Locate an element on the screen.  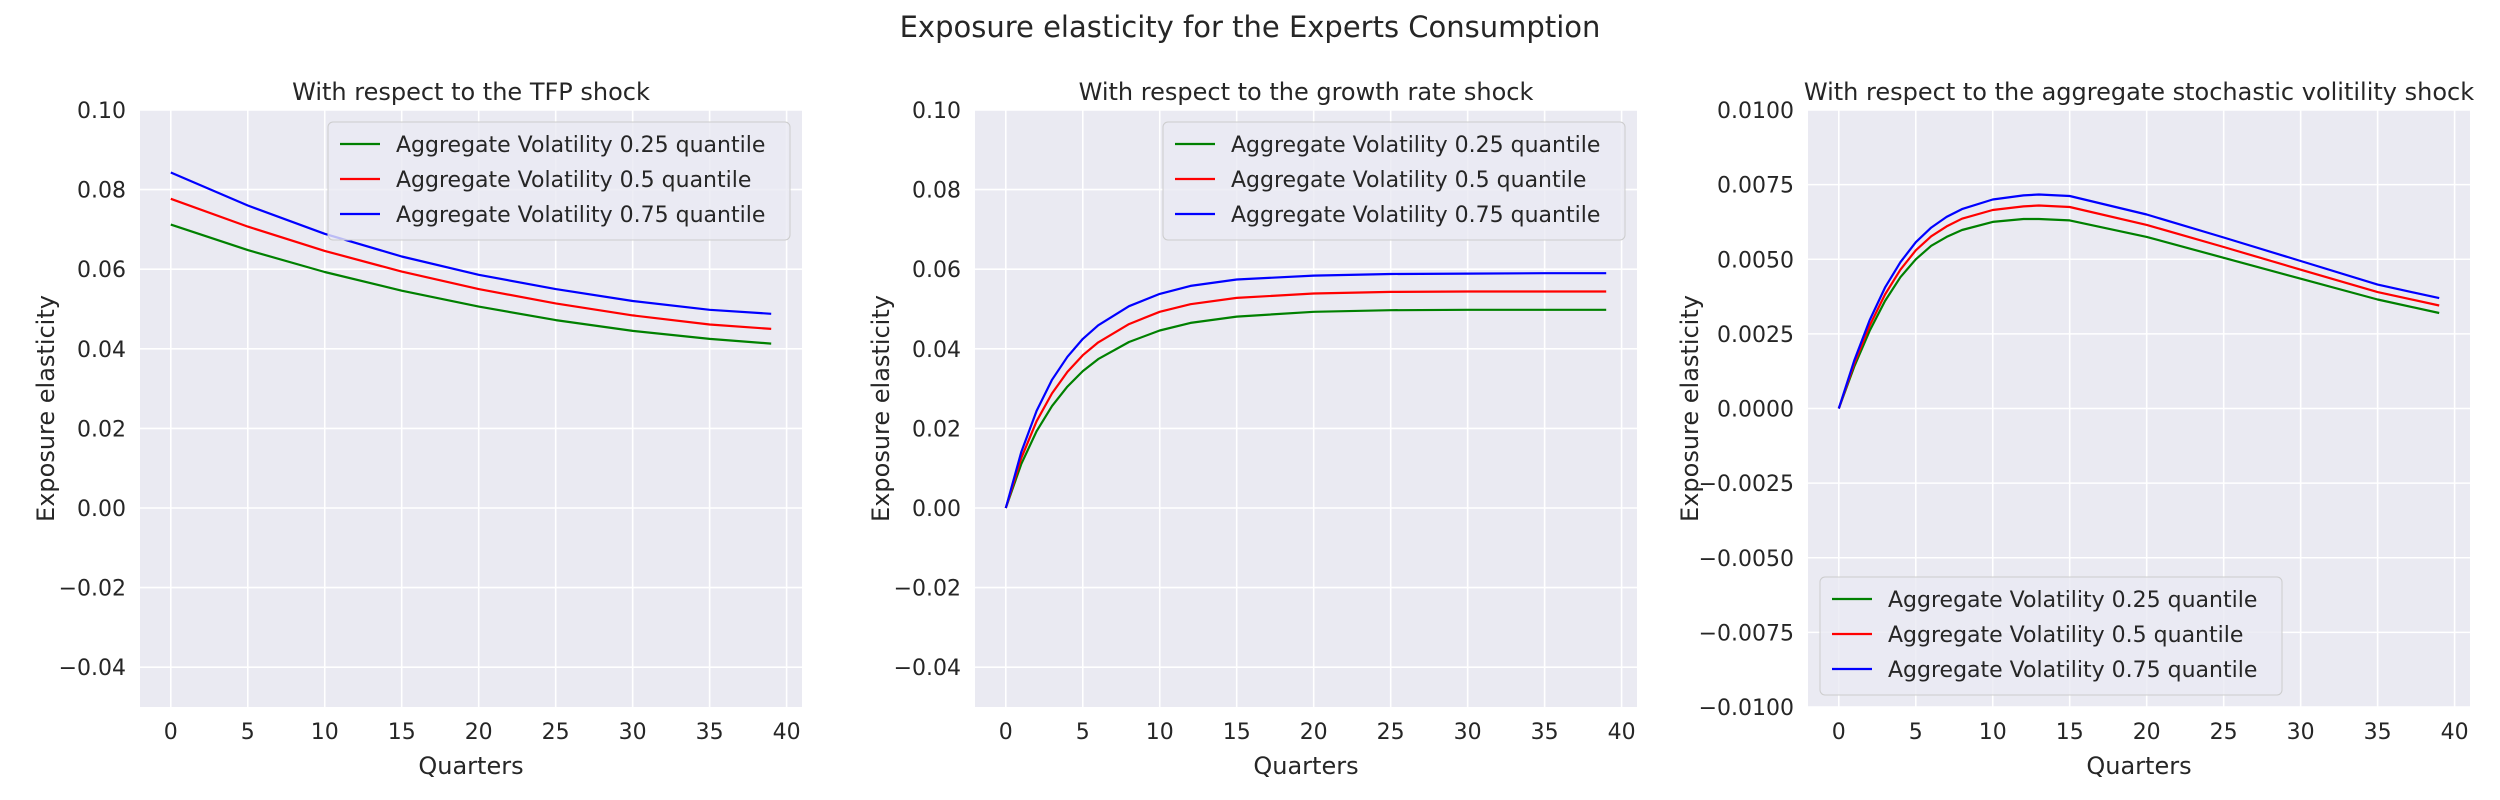
y-tick-label: −0.0050 is located at coordinates (1746, 559).